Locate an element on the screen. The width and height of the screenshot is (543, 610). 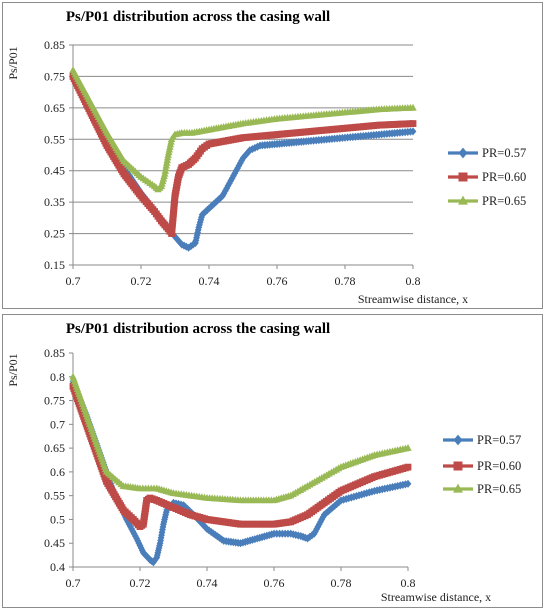
y-tick-label: 0.5 is located at coordinates (57, 519).